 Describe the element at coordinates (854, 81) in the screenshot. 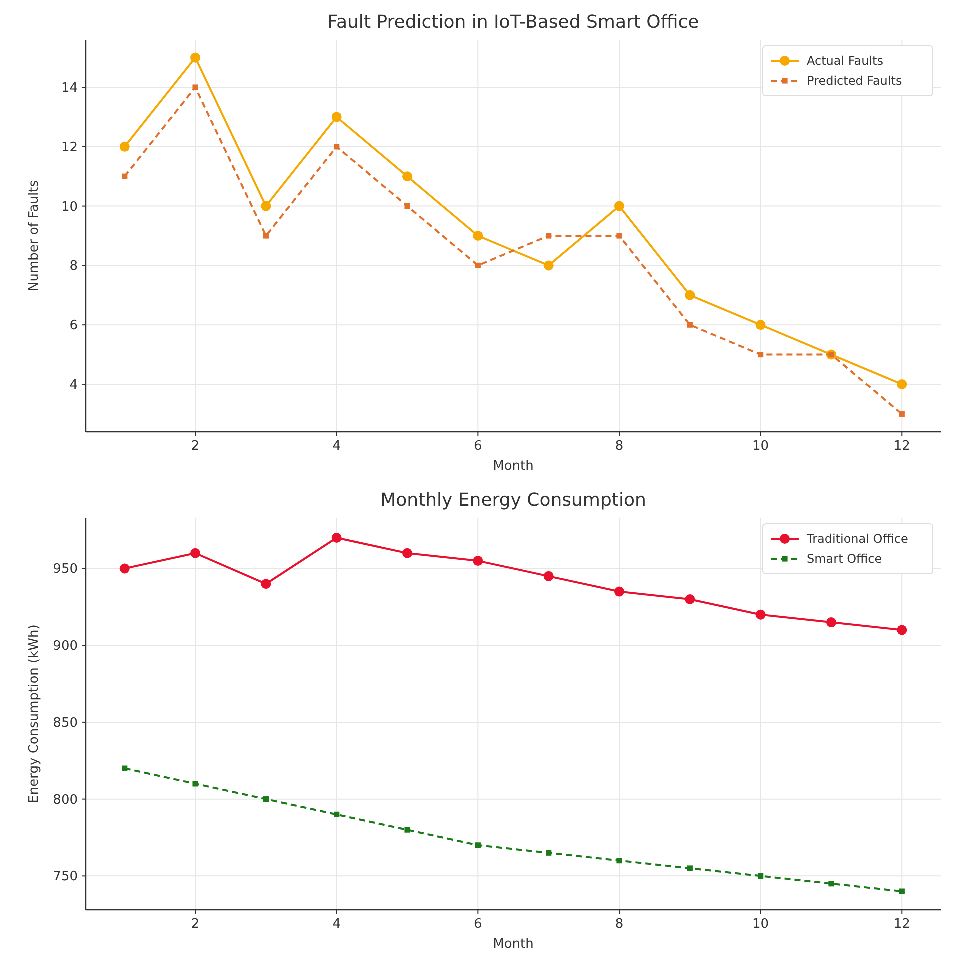

I see `legend-label: Predicted Faults` at that location.